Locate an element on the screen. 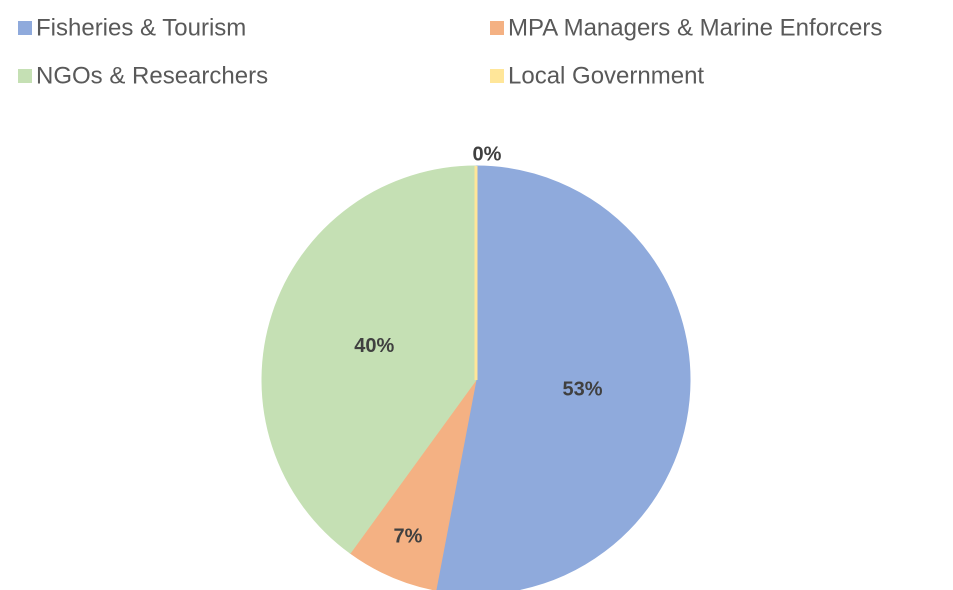 Image resolution: width=953 pixels, height=590 pixels. legend-label: Fisheries & Tourism is located at coordinates (141, 27).